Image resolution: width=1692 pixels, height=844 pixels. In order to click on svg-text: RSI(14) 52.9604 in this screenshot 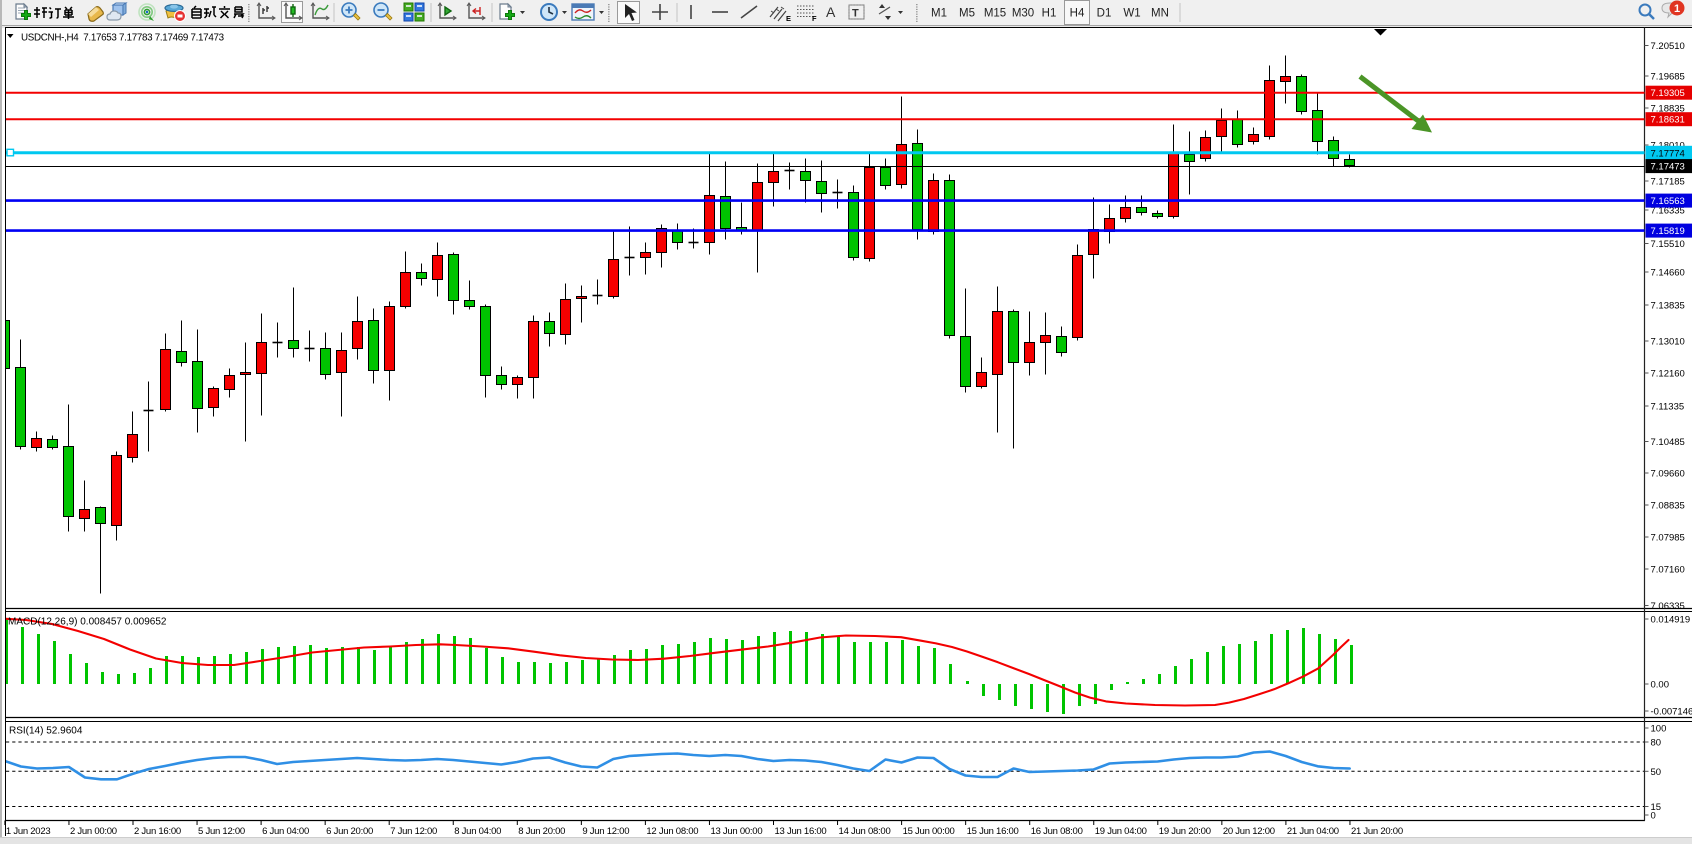, I will do `click(46, 731)`.